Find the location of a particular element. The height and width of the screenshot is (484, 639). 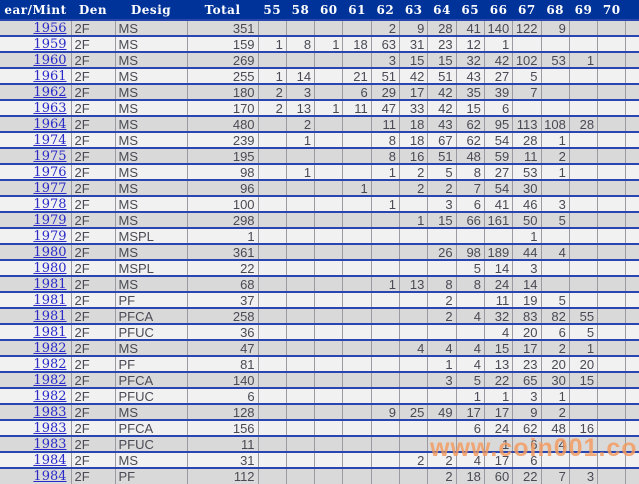

year-link: 1975 is located at coordinates (50, 156).